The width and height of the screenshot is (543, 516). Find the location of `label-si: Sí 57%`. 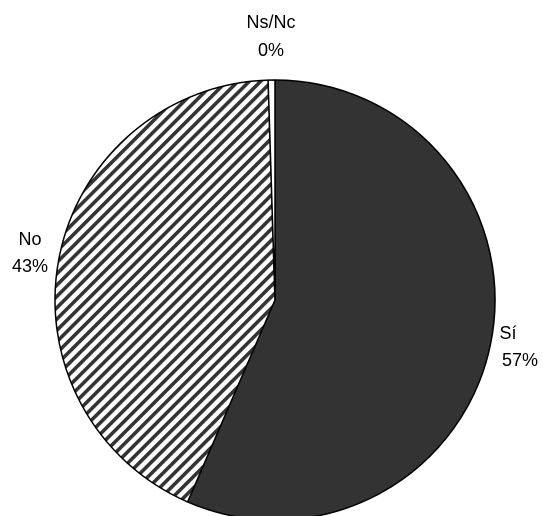

label-si: Sí 57% is located at coordinates (518, 346).